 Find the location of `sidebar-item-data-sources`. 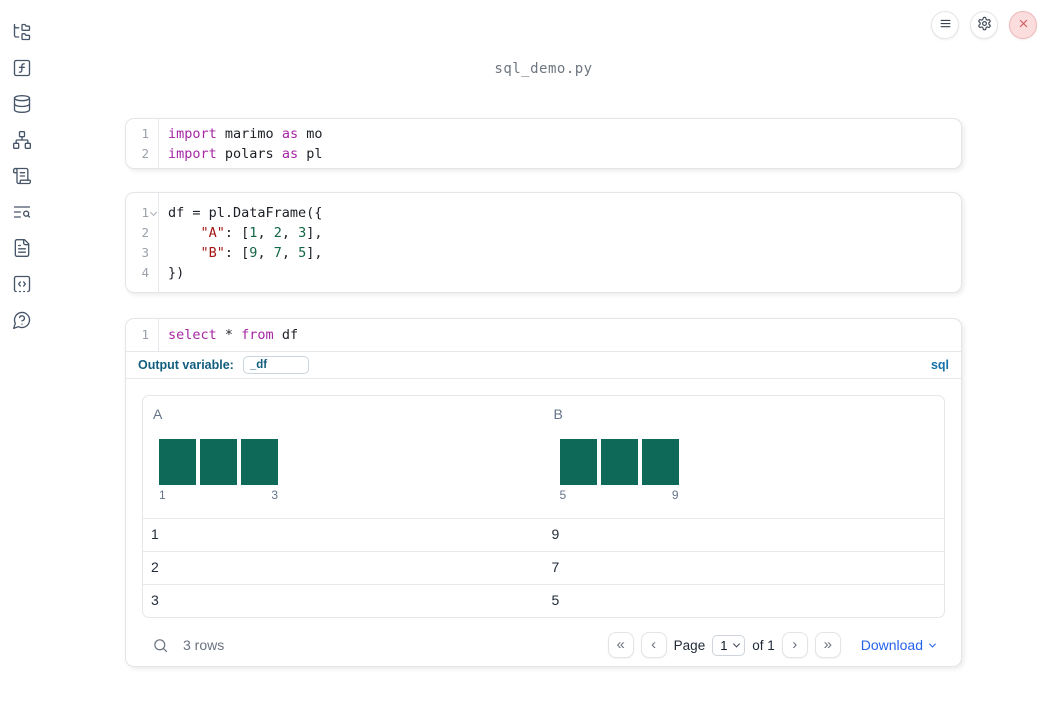

sidebar-item-data-sources is located at coordinates (22, 105).